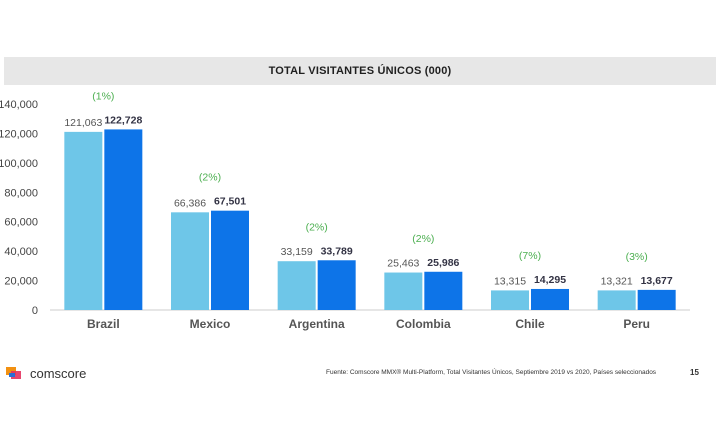 The image size is (720, 430). Describe the element at coordinates (337, 251) in the screenshot. I see `data-label-2020: 33,789` at that location.